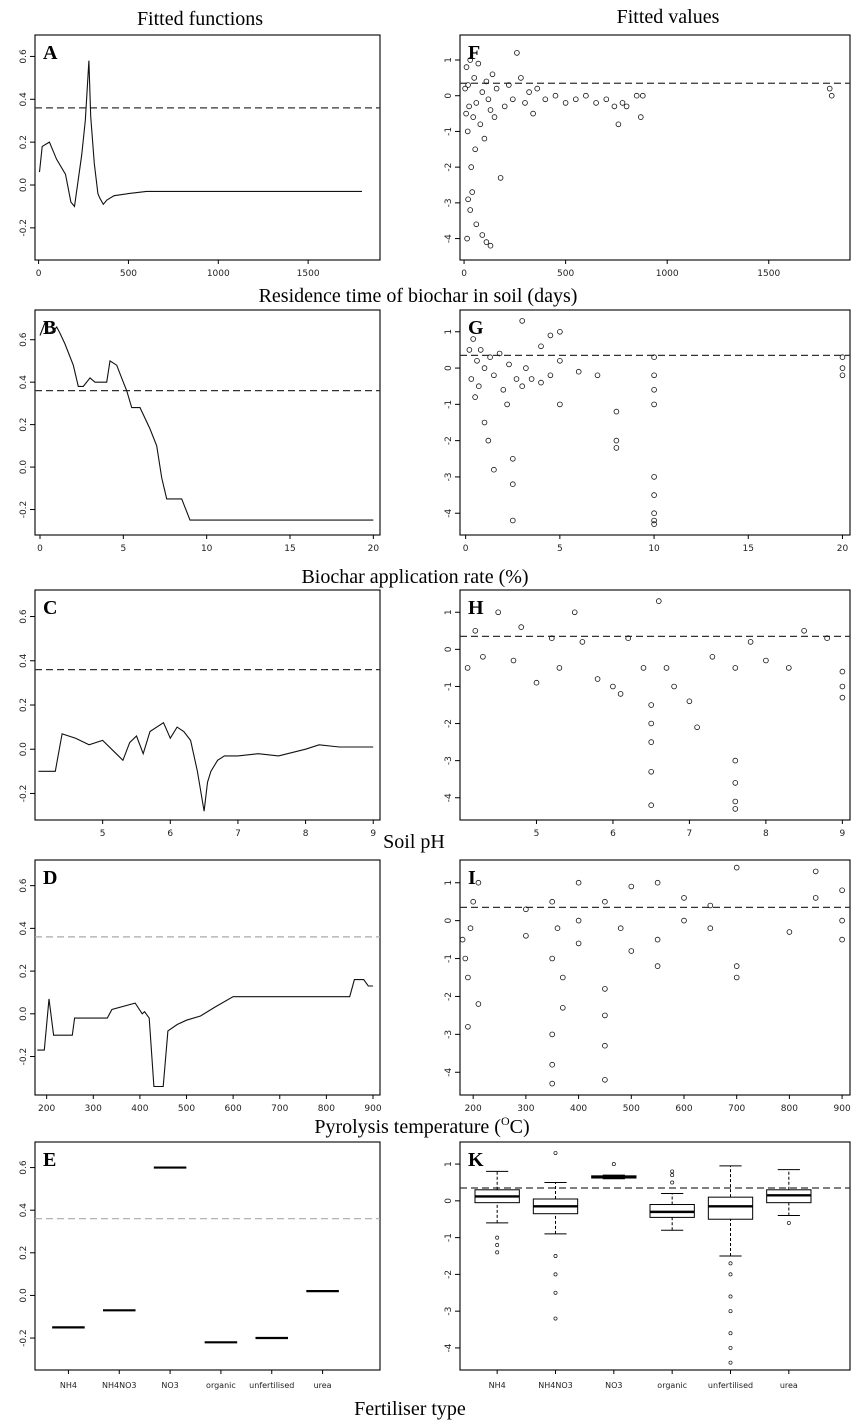 Image resolution: width=858 pixels, height=1425 pixels. What do you see at coordinates (449, 649) in the screenshot?
I see `y-tick-label: 0` at bounding box center [449, 649].